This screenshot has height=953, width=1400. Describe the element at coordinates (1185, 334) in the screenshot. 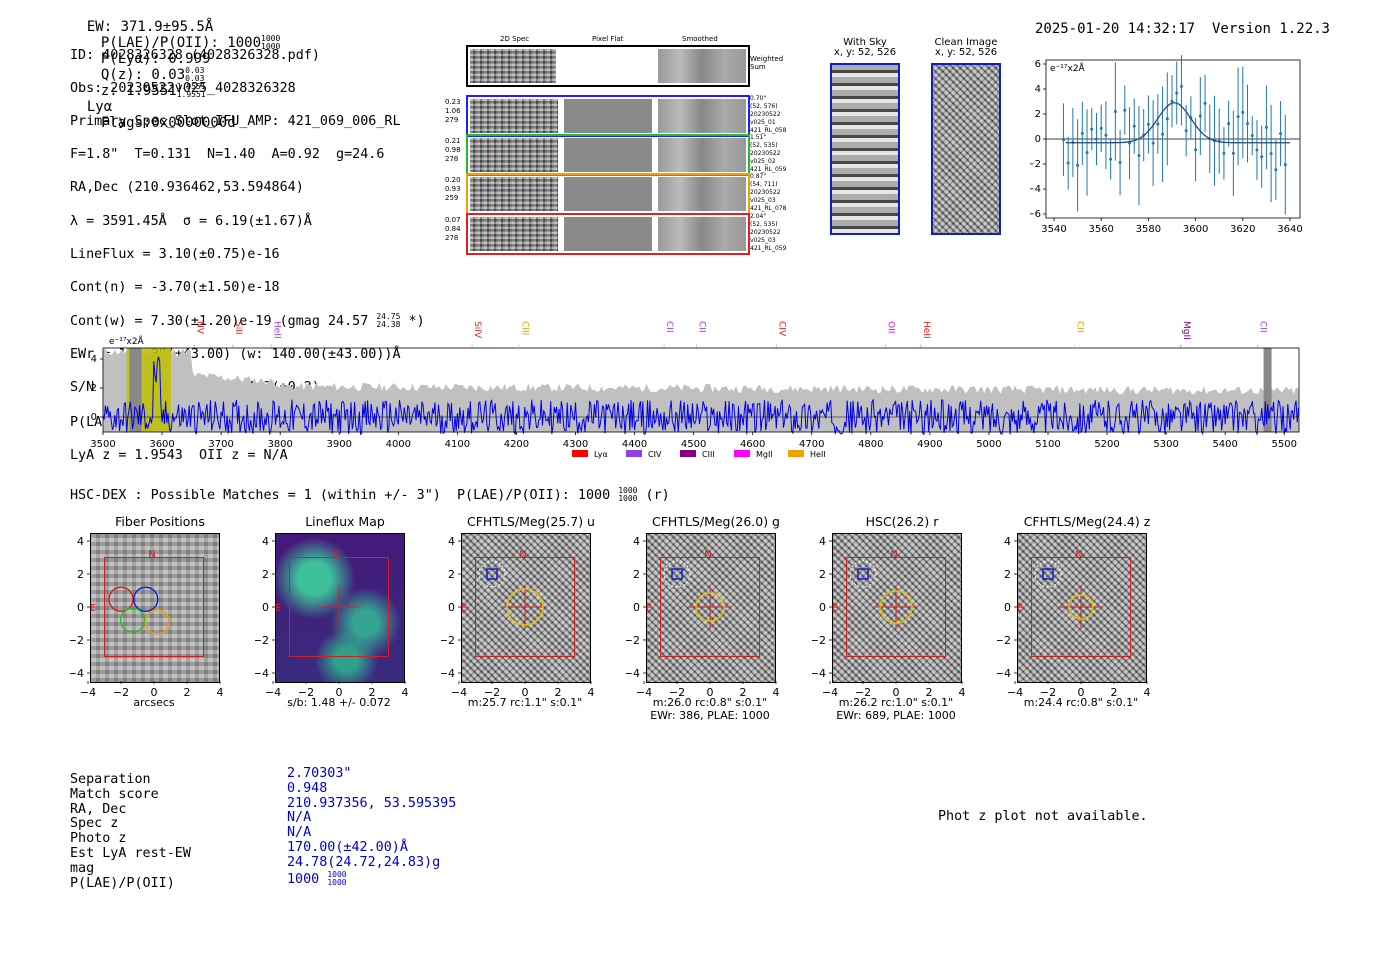

I see `line-marker: MgII` at that location.